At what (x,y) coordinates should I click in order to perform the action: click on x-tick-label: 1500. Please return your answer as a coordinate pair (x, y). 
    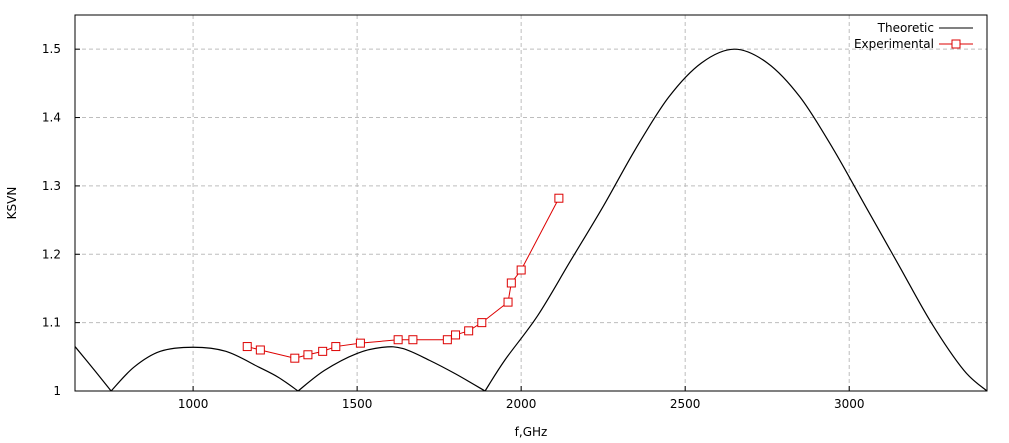
    Looking at the image, I should click on (357, 404).